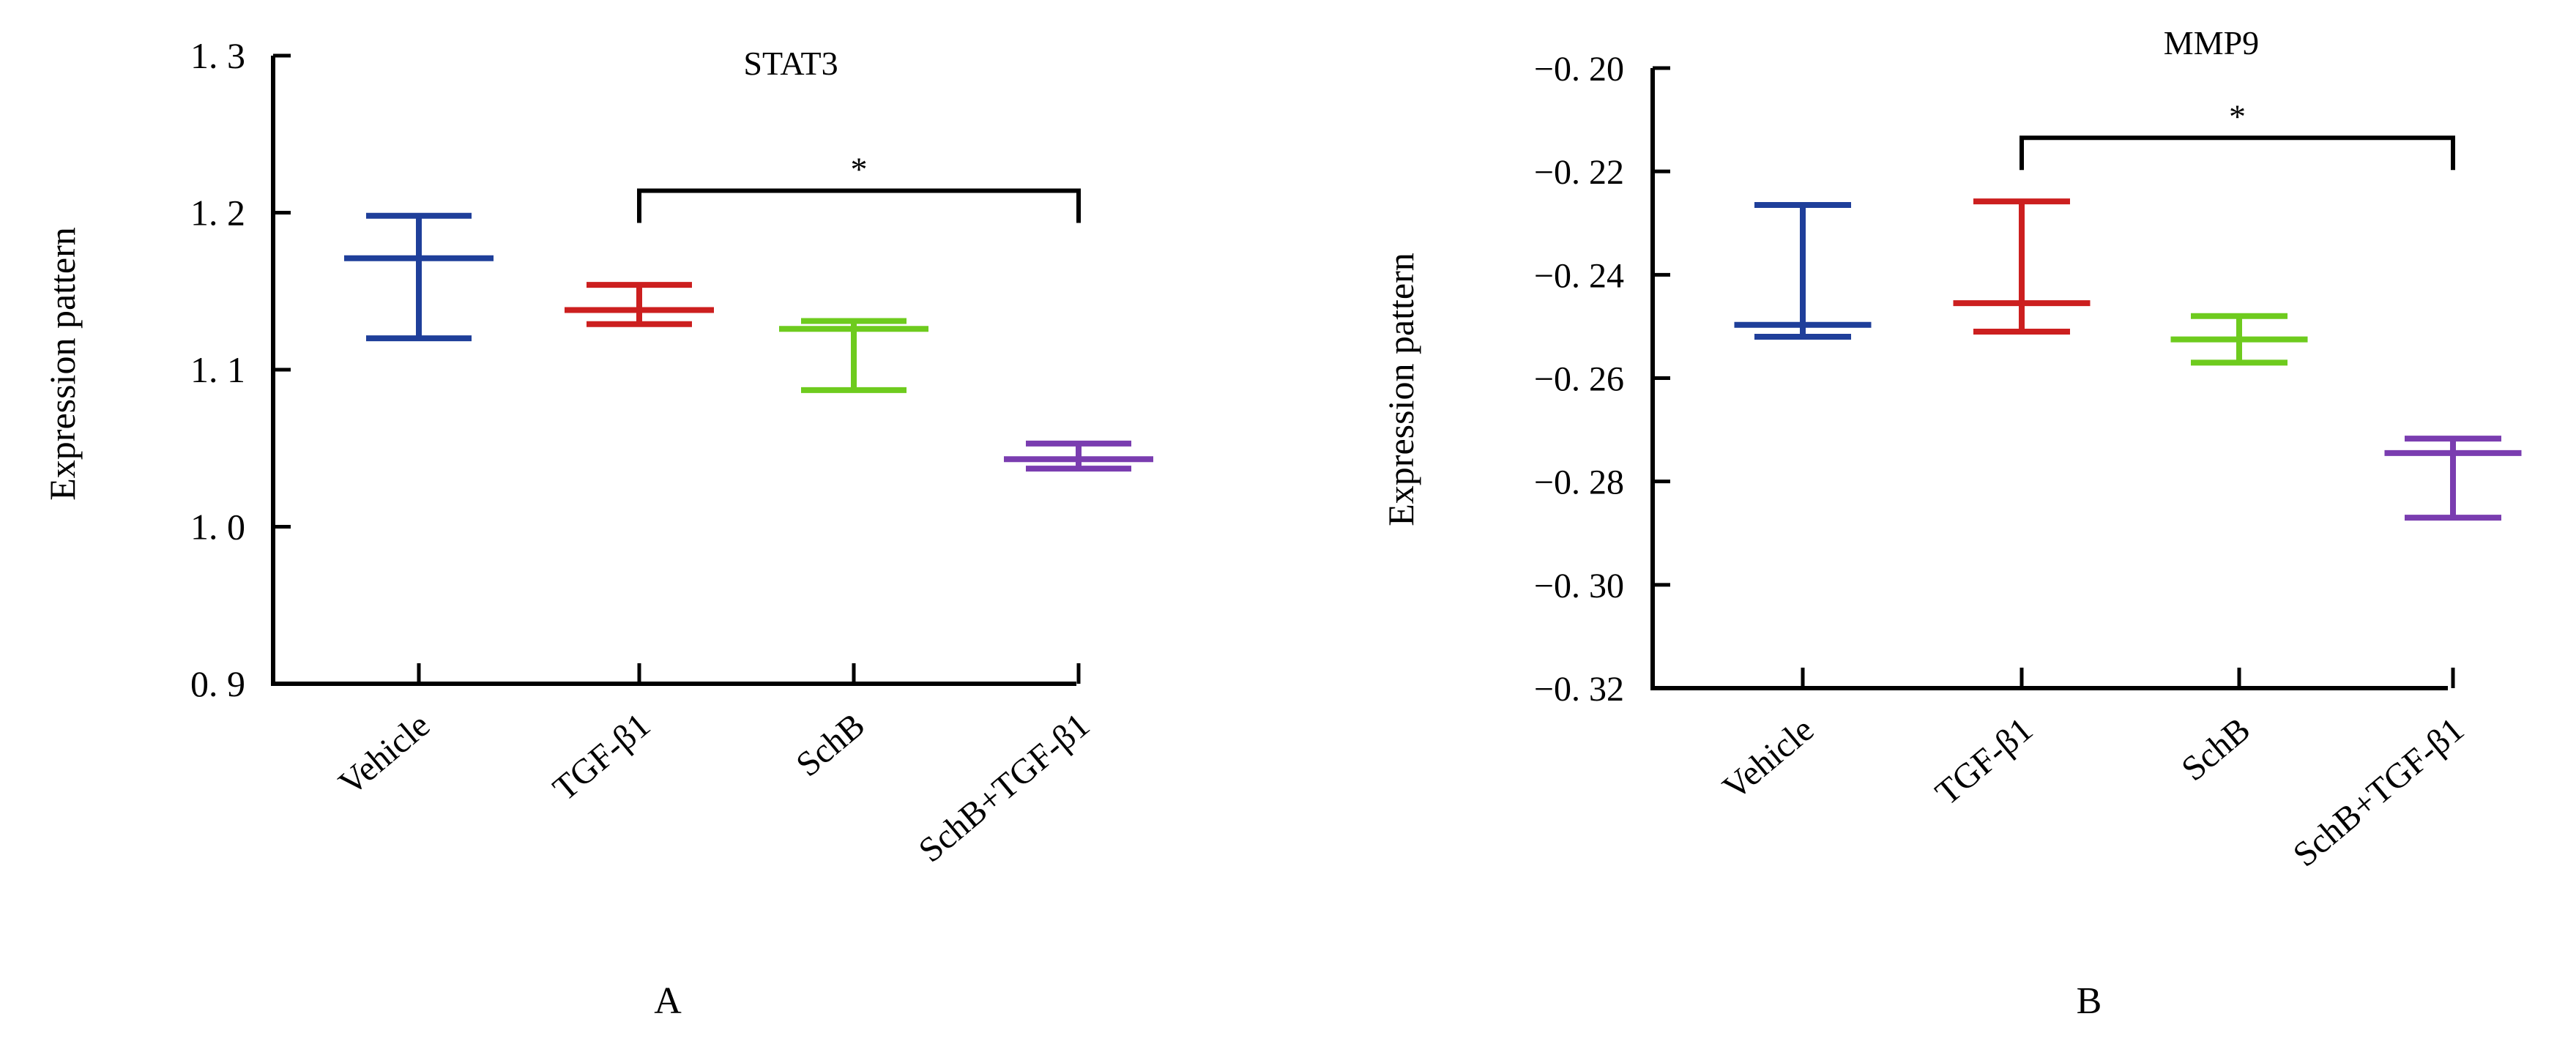 The height and width of the screenshot is (1041, 2576). What do you see at coordinates (1579, 690) in the screenshot?
I see `y-tick-label: −0. 32` at bounding box center [1579, 690].